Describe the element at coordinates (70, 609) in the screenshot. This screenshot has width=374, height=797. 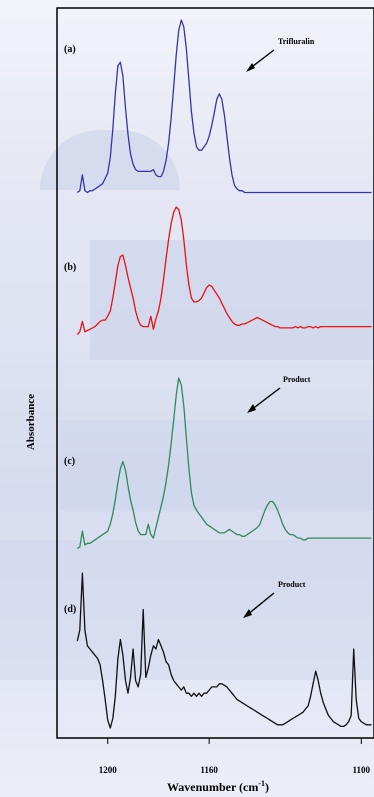
I see `series-label-d: (d)` at that location.